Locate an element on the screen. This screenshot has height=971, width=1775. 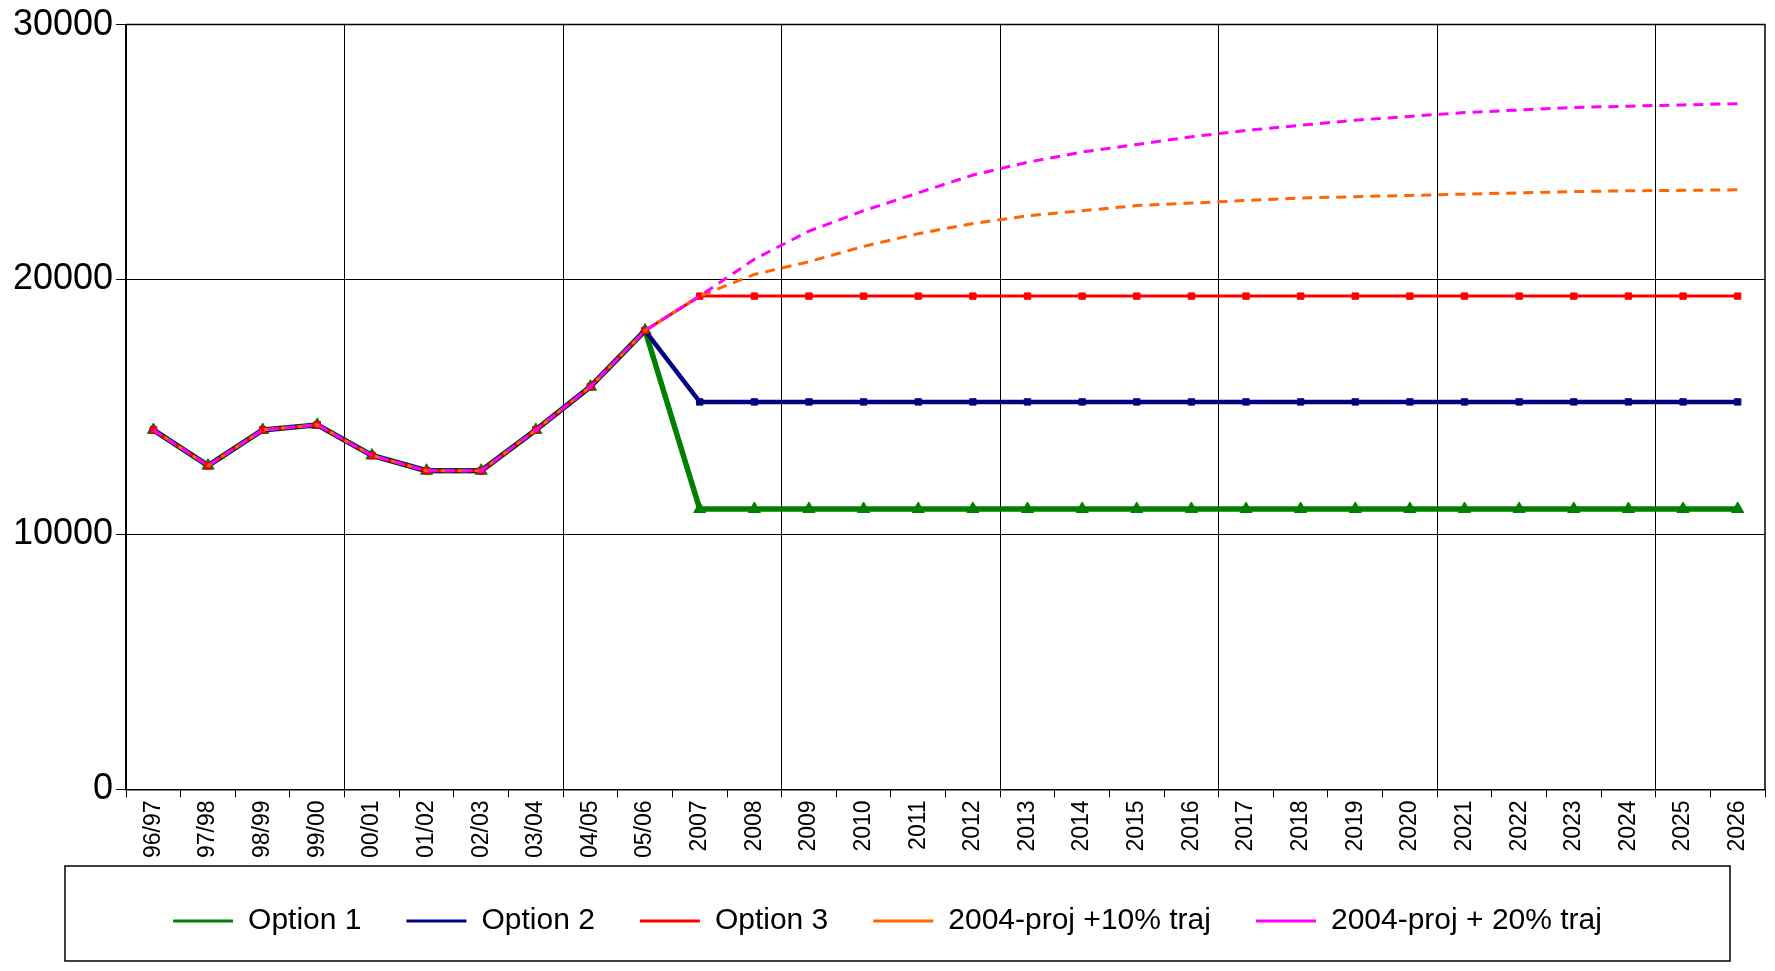
x-tick-label: 2011 is located at coordinates (916, 825).